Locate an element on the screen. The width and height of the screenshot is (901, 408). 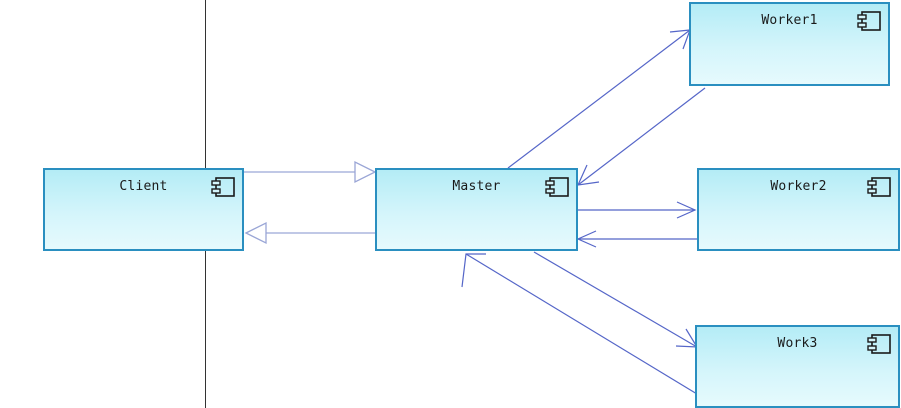
edge-worker1-to-master is located at coordinates (641, 136).